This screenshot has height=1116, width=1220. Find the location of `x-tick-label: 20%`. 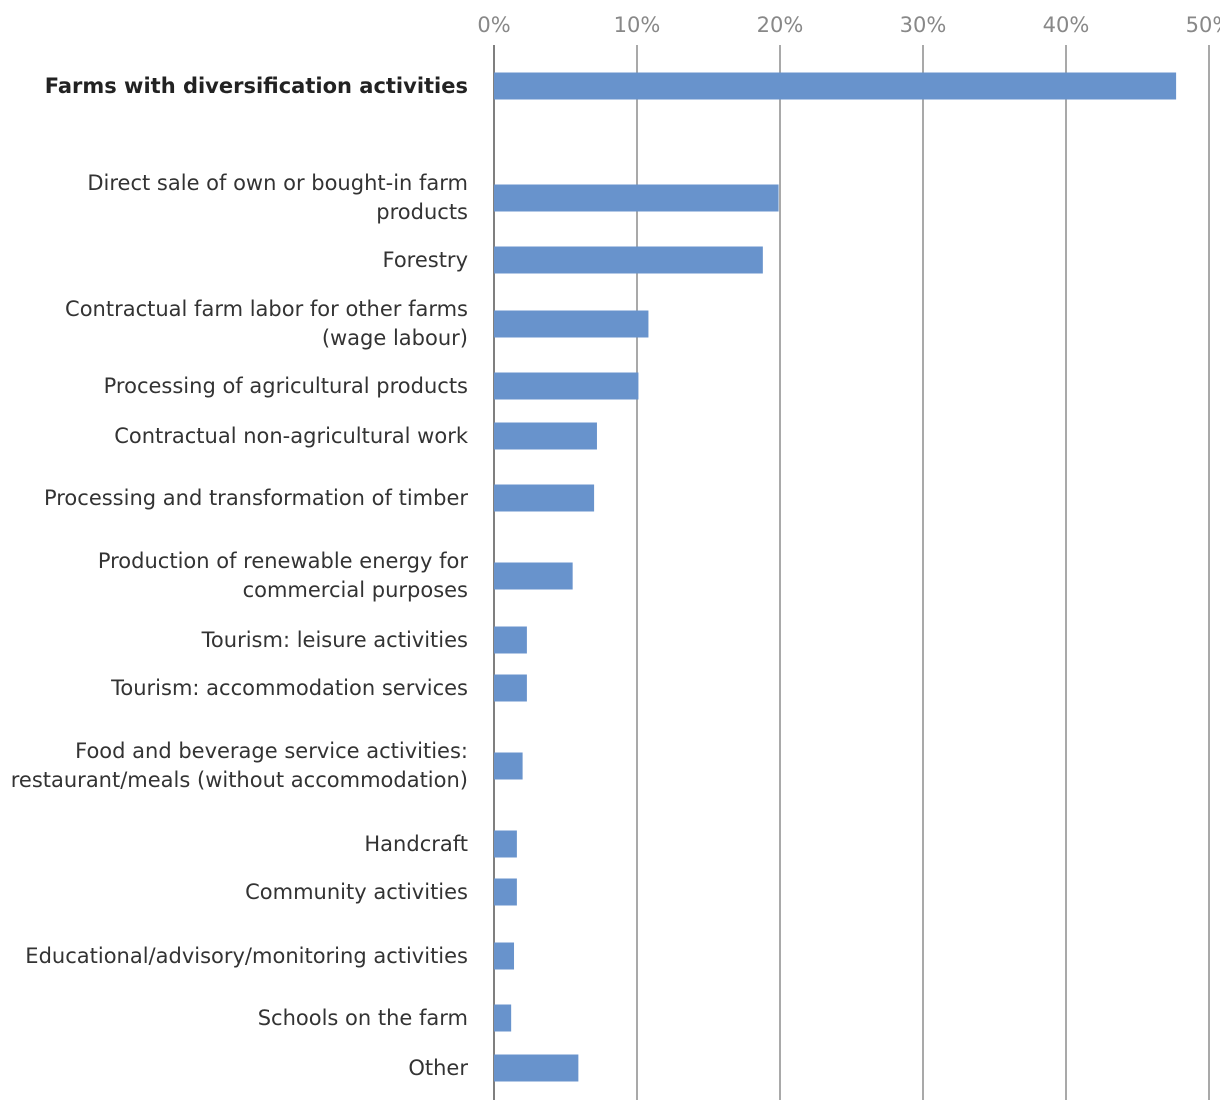

x-tick-label: 20% is located at coordinates (780, 25).